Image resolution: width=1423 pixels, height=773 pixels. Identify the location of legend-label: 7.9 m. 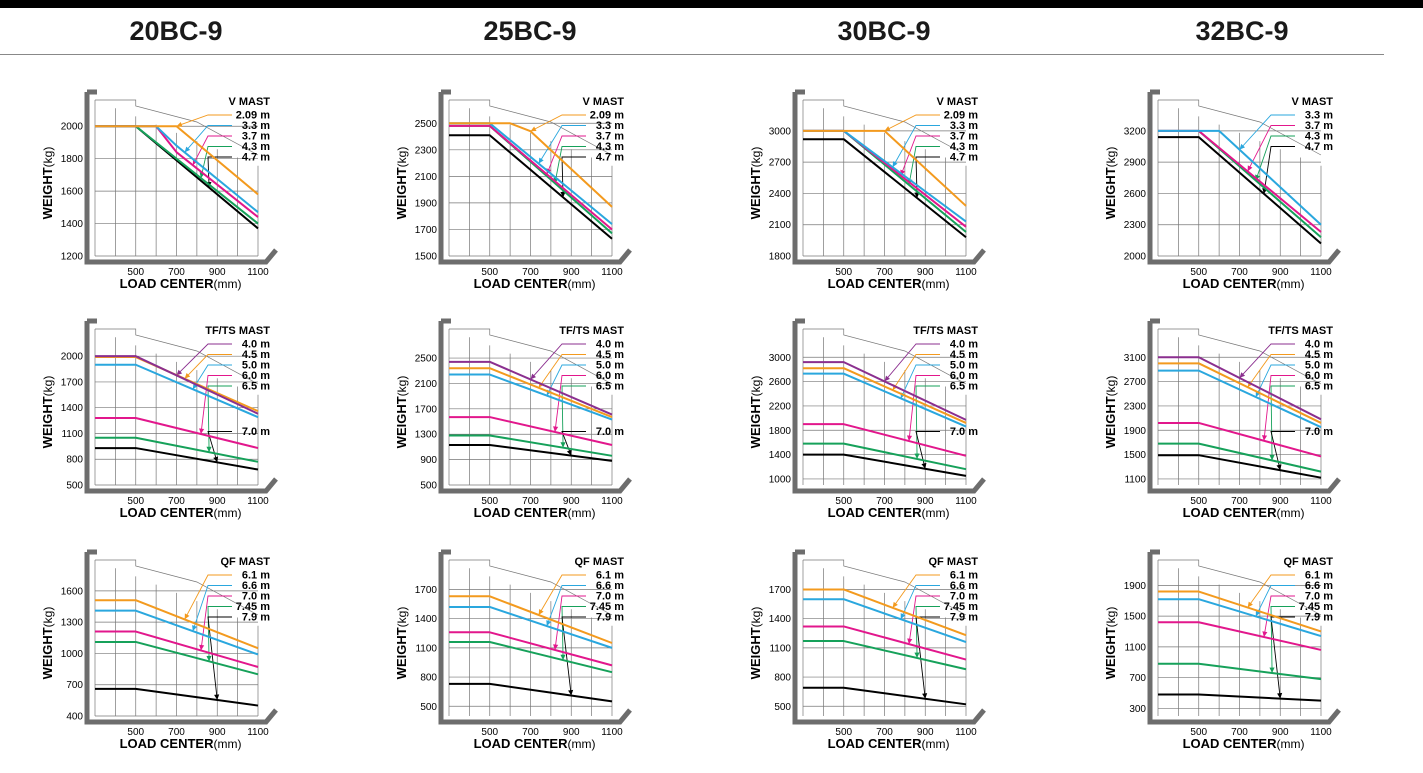
(1319, 618).